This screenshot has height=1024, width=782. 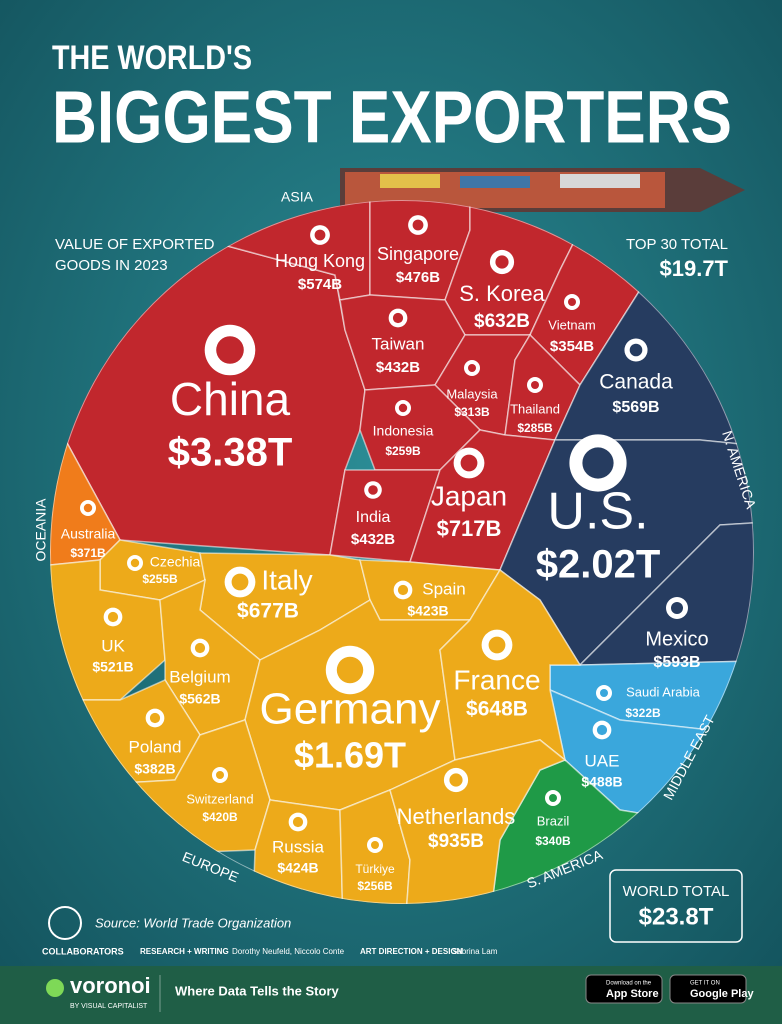 I want to click on top30-label: TOP 30 TOTAL, so click(x=677, y=244).